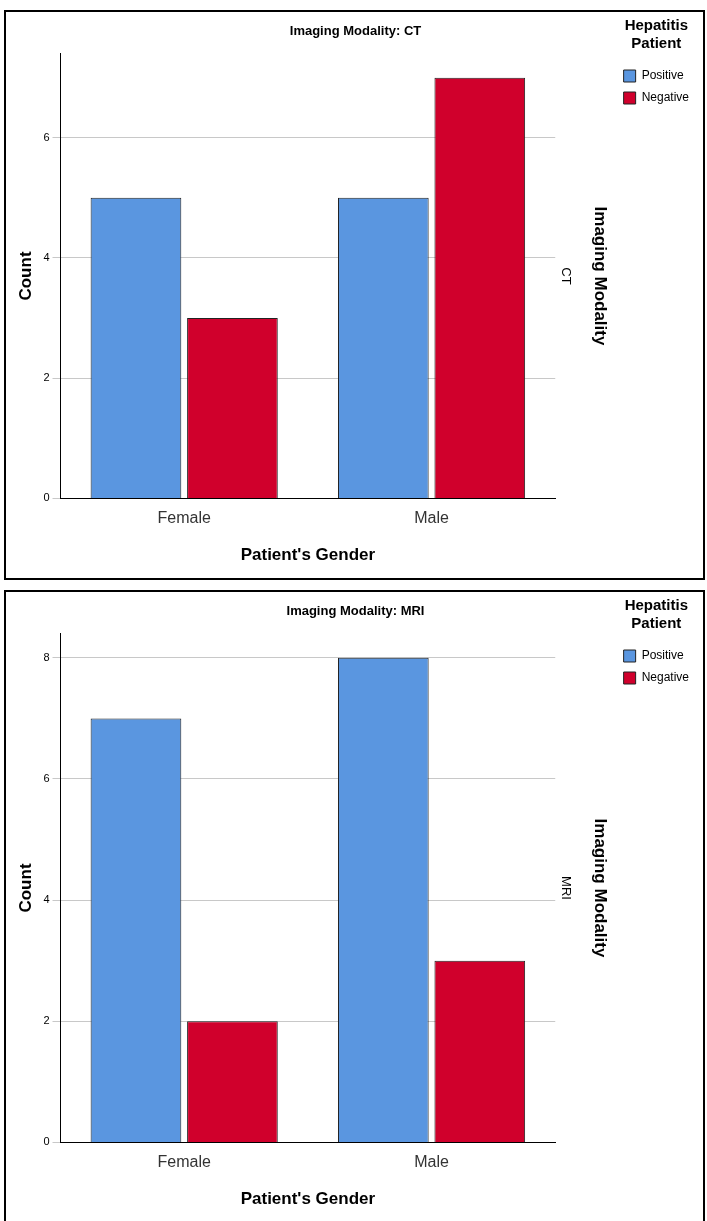 This screenshot has width=707, height=1221. I want to click on chart-title: Imaging Modality: CT, so click(355, 31).